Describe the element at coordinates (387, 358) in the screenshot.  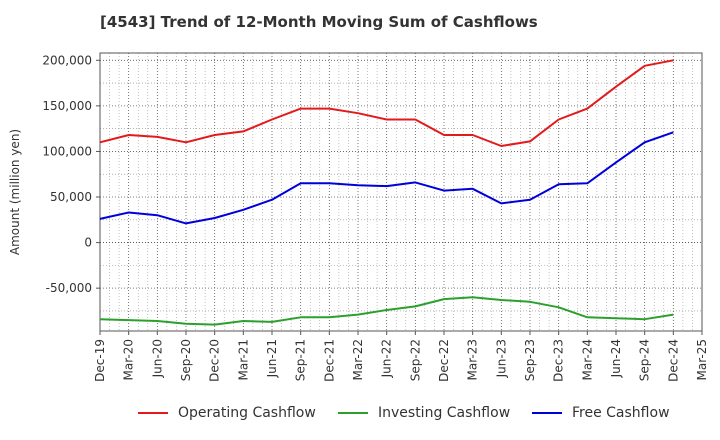
I see `x-tick-label: Jun-22` at that location.